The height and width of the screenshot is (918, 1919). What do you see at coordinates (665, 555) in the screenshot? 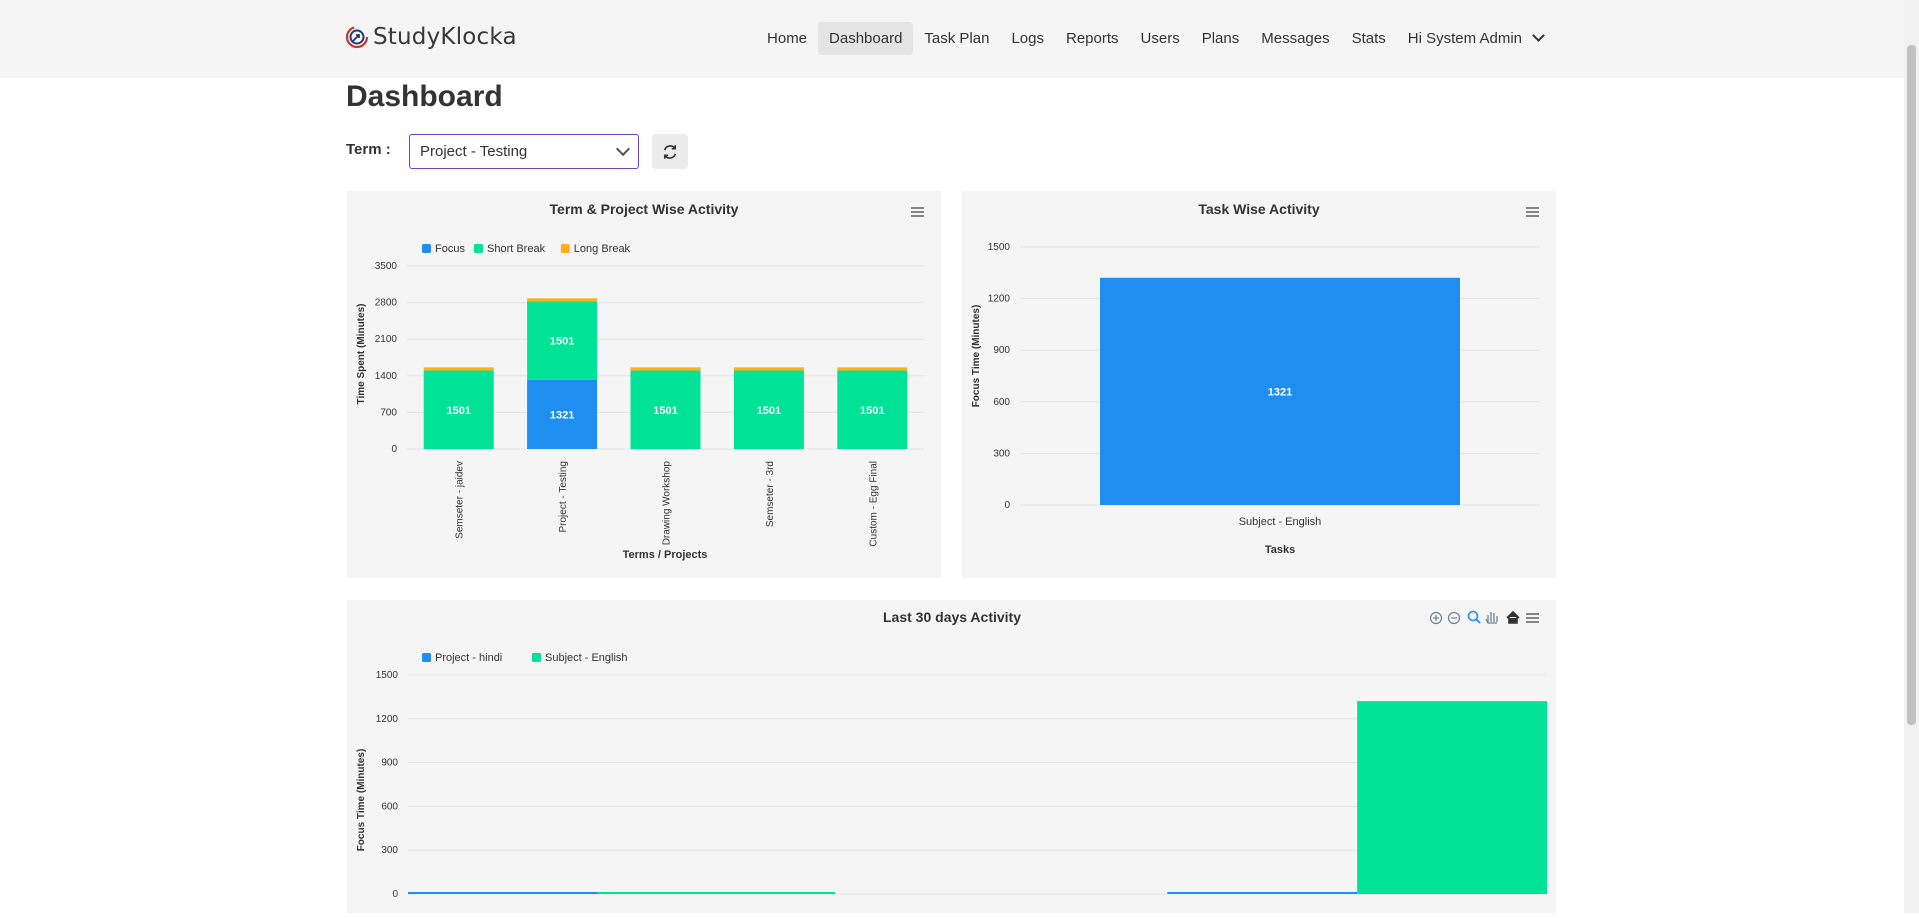
I see `x-axis-title: Terms / Projects` at bounding box center [665, 555].